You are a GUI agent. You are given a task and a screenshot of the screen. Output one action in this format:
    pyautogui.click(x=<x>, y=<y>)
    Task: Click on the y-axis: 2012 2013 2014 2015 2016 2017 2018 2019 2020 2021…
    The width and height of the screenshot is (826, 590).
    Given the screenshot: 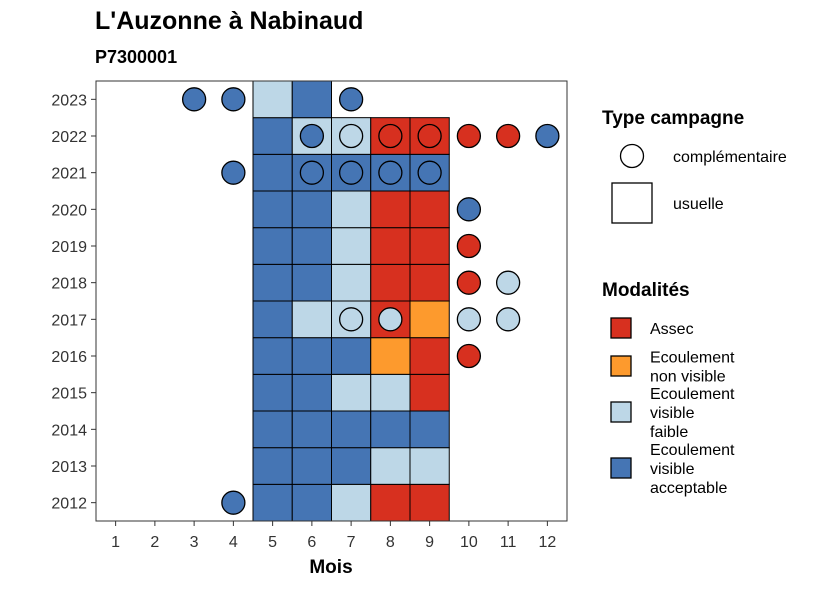 What is the action you would take?
    pyautogui.click(x=73, y=302)
    